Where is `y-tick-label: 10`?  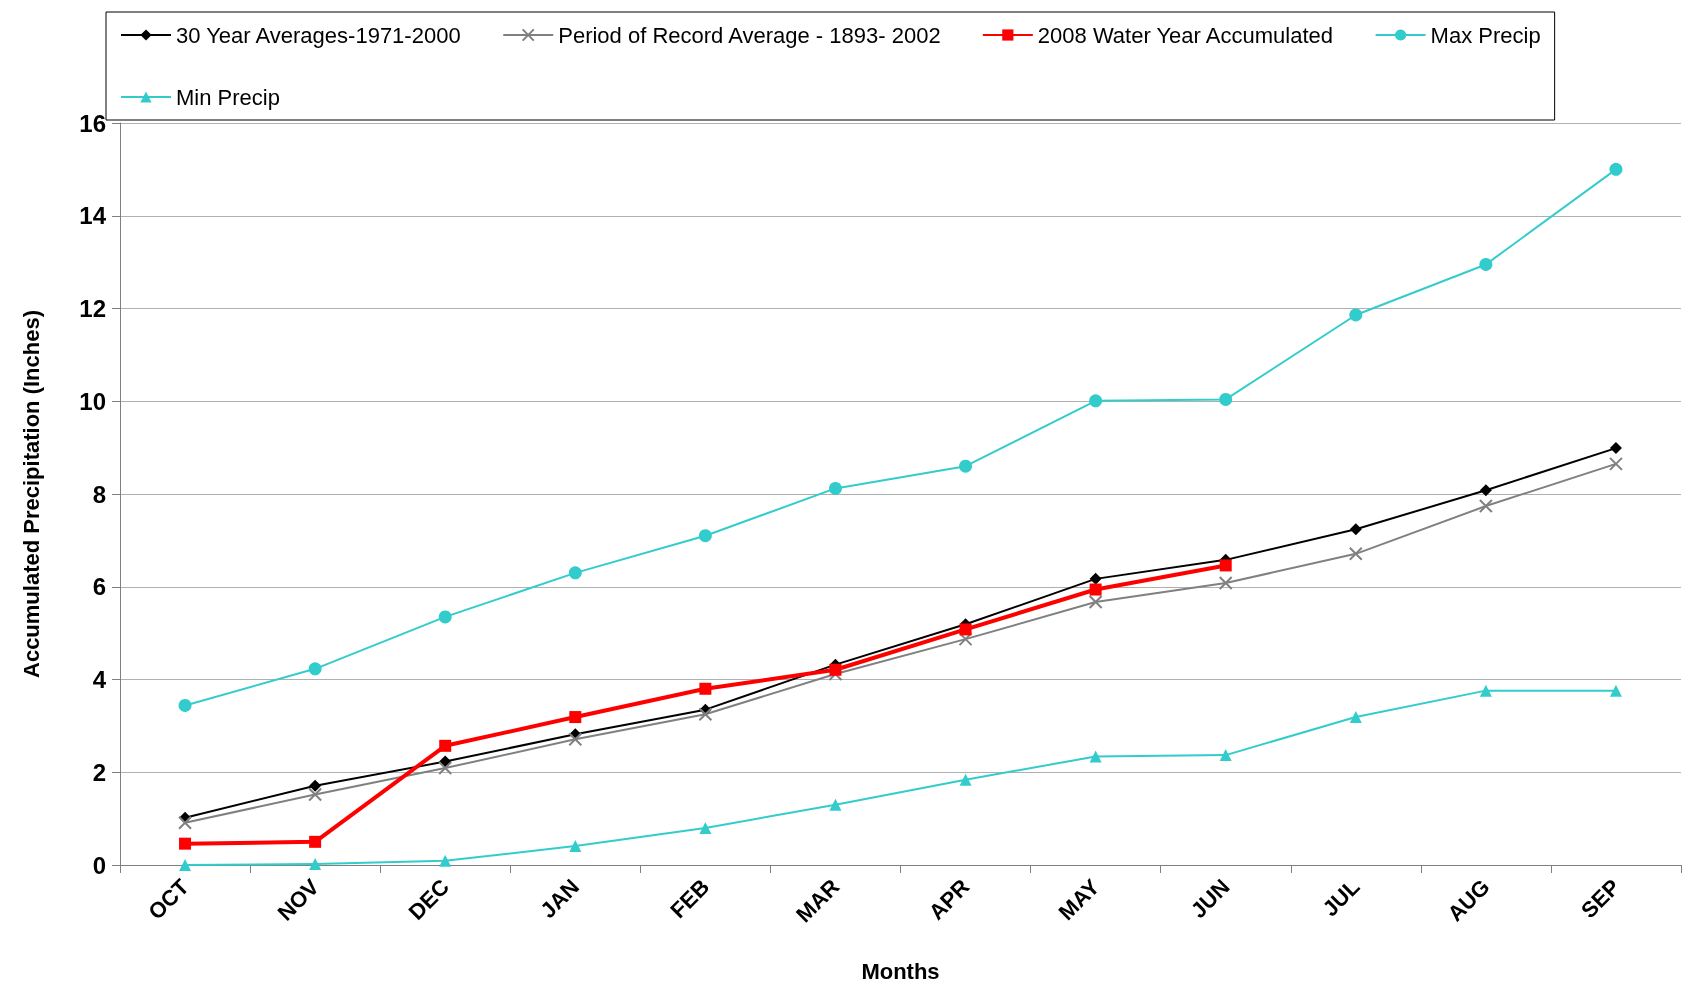
y-tick-label: 10 is located at coordinates (92, 401).